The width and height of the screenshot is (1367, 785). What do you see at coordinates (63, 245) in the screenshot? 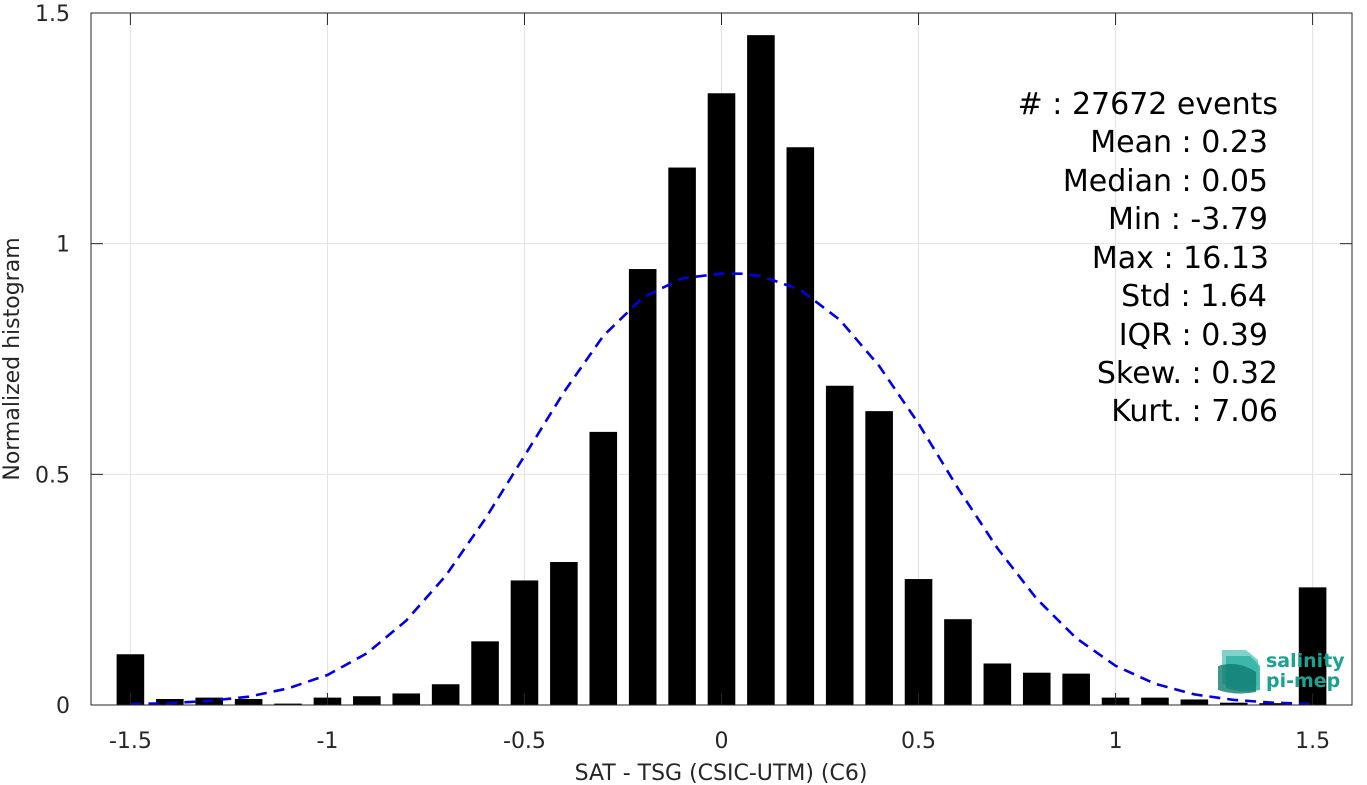
I see `y-tick-label: 1` at bounding box center [63, 245].